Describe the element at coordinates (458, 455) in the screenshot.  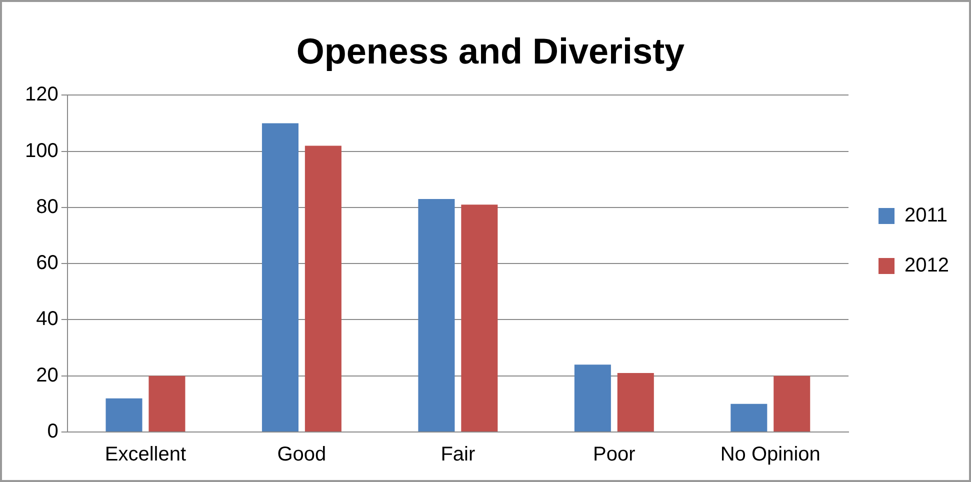
I see `x-tick-label: Fair` at that location.